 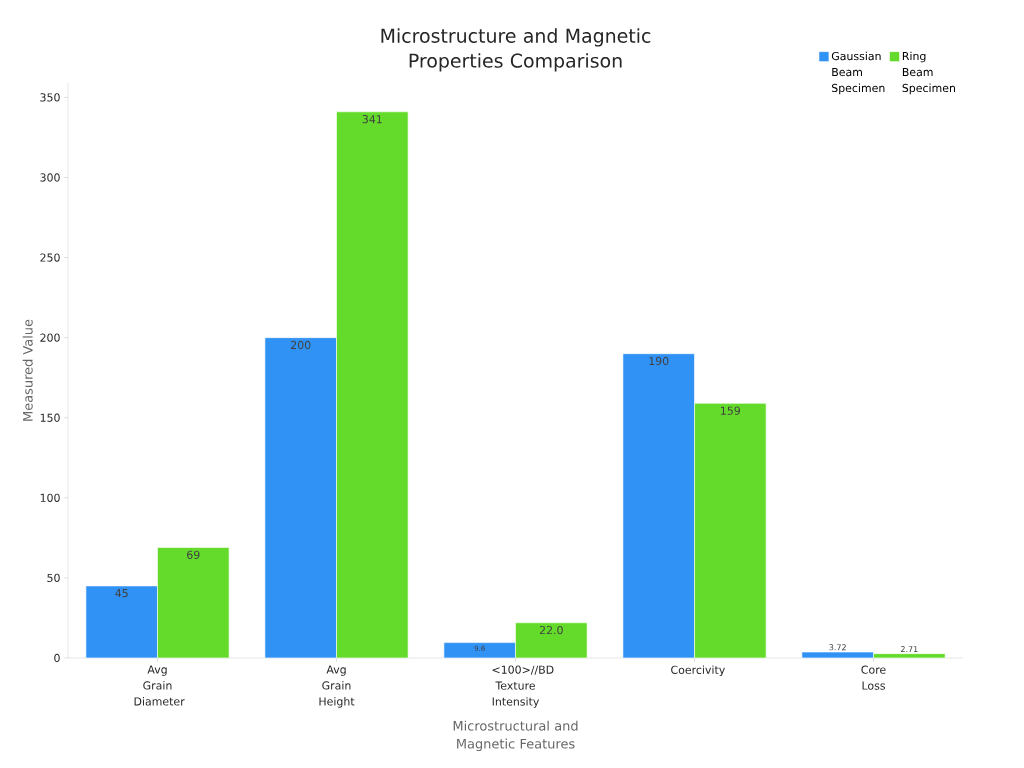 I want to click on y-tick-label: 0, so click(x=57, y=658).